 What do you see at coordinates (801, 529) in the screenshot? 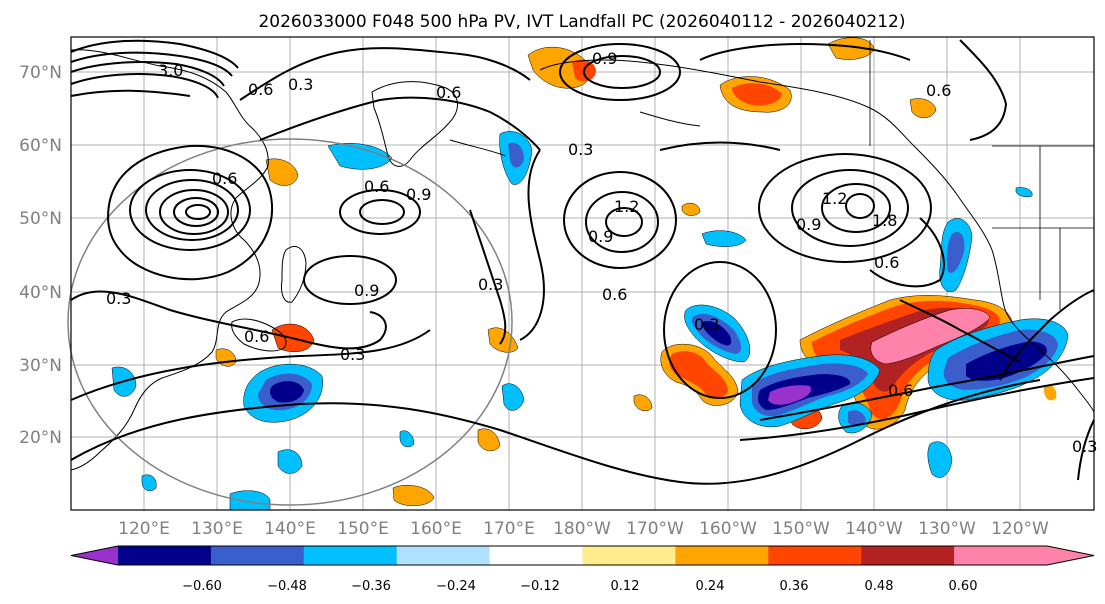
I see `lon-label: 150°W` at bounding box center [801, 529].